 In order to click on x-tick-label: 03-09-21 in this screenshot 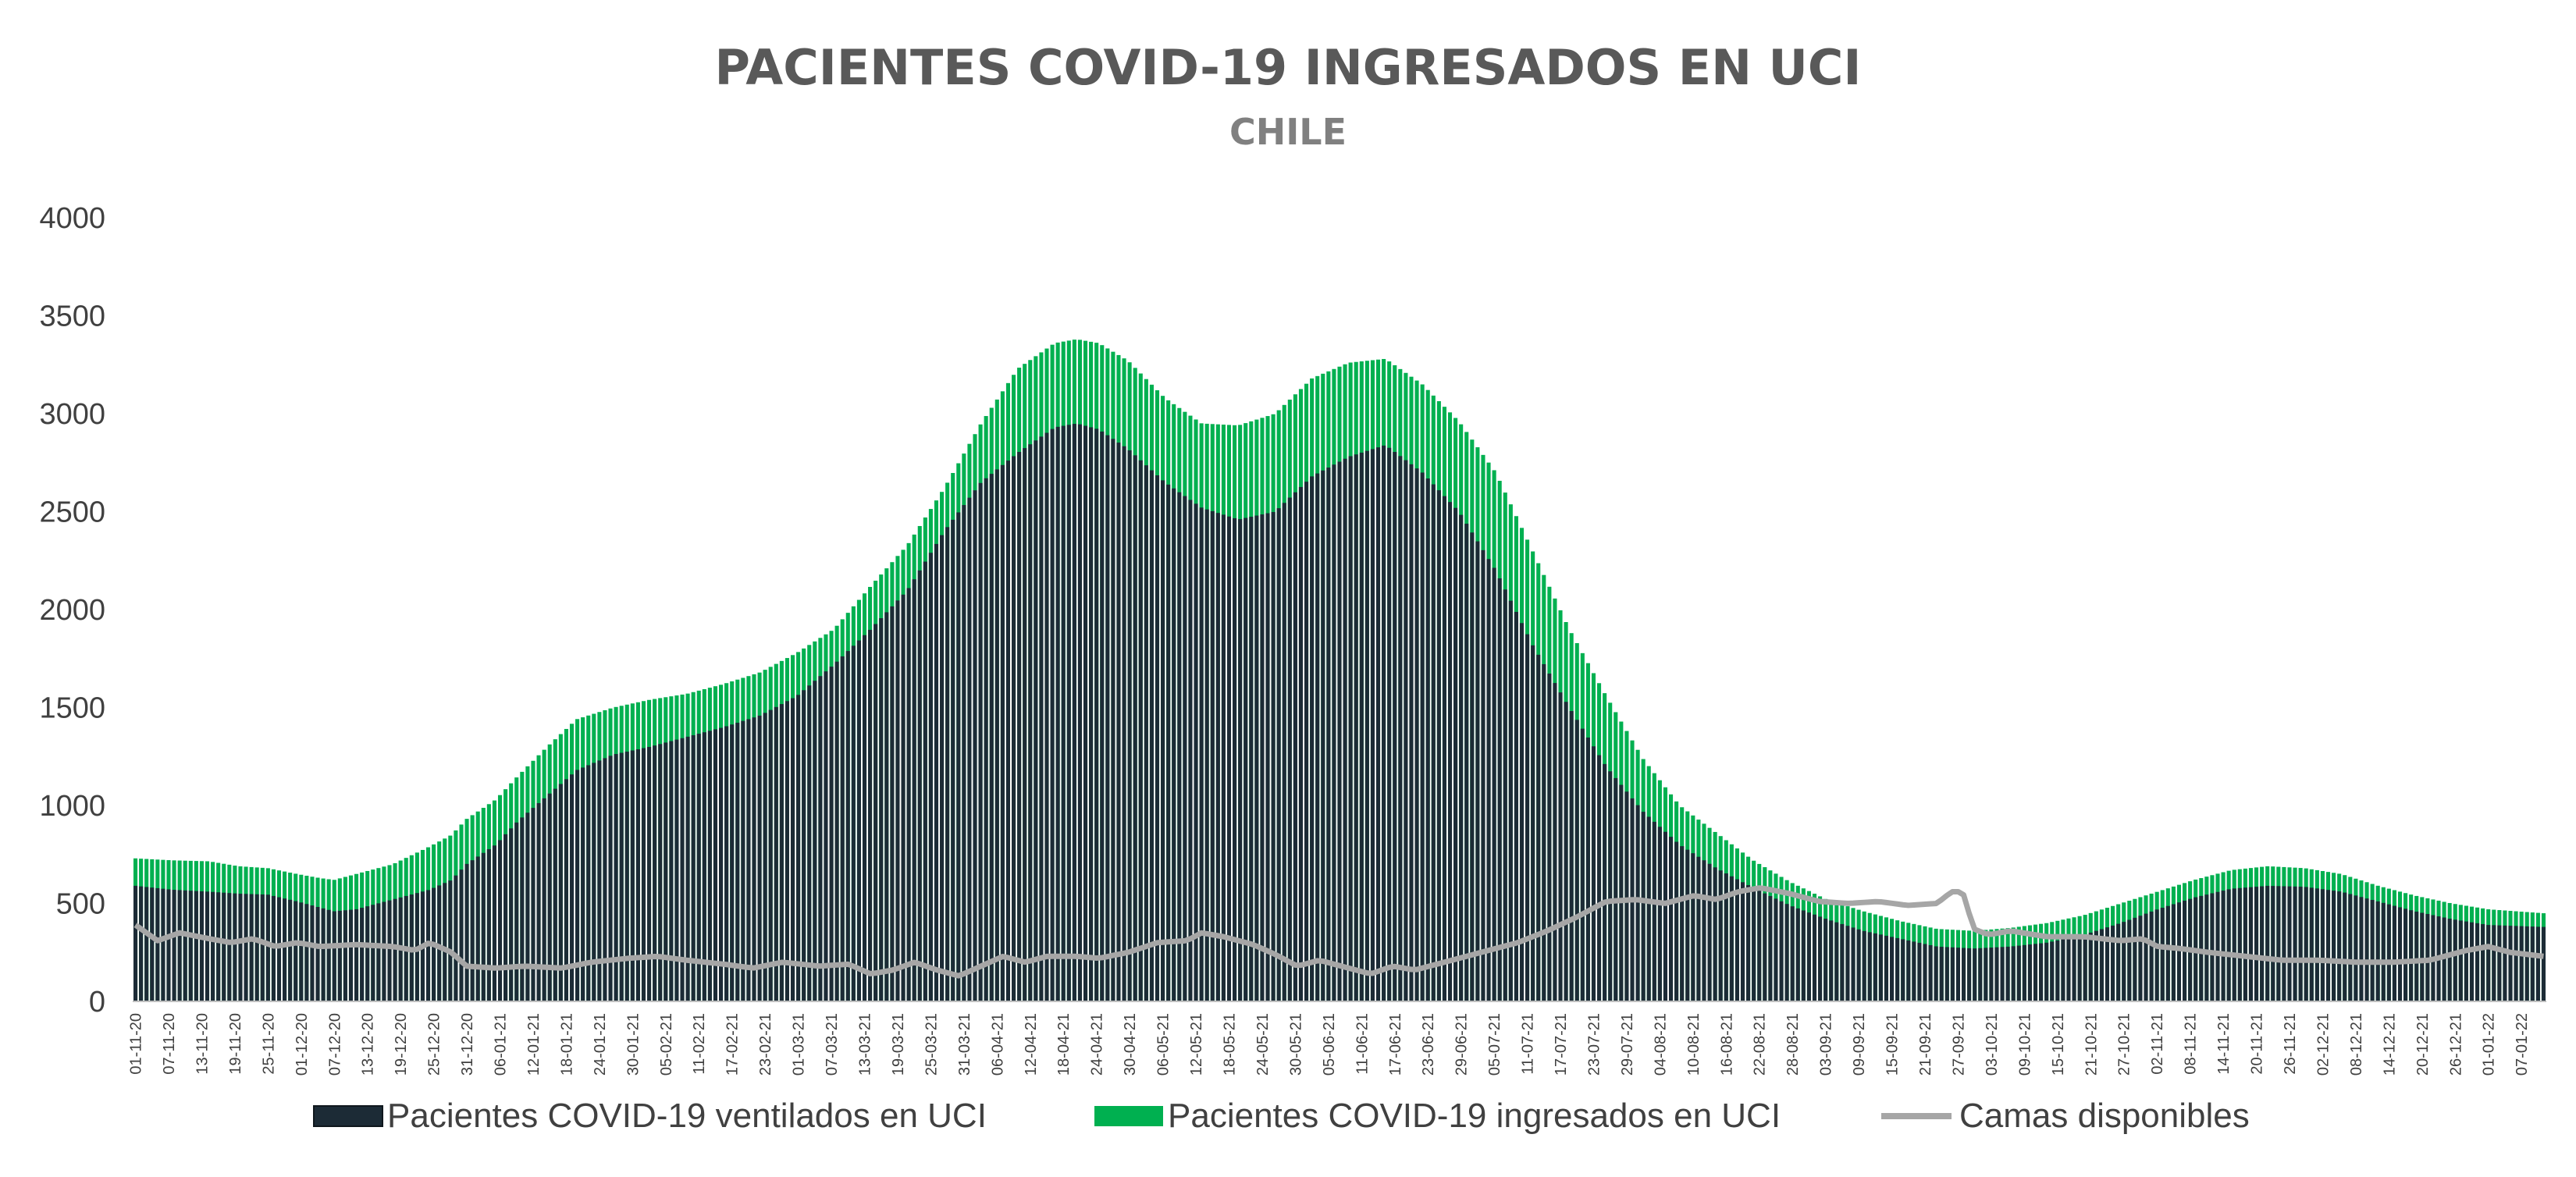, I will do `click(1826, 1044)`.